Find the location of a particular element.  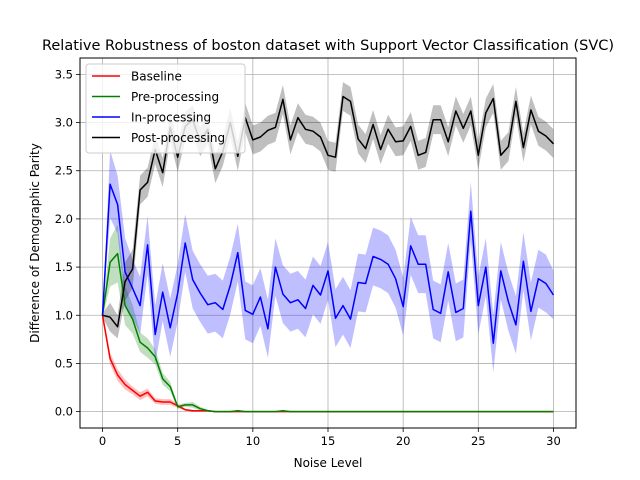

y-axis-label: Difference of Demographic Parity is located at coordinates (35, 243).